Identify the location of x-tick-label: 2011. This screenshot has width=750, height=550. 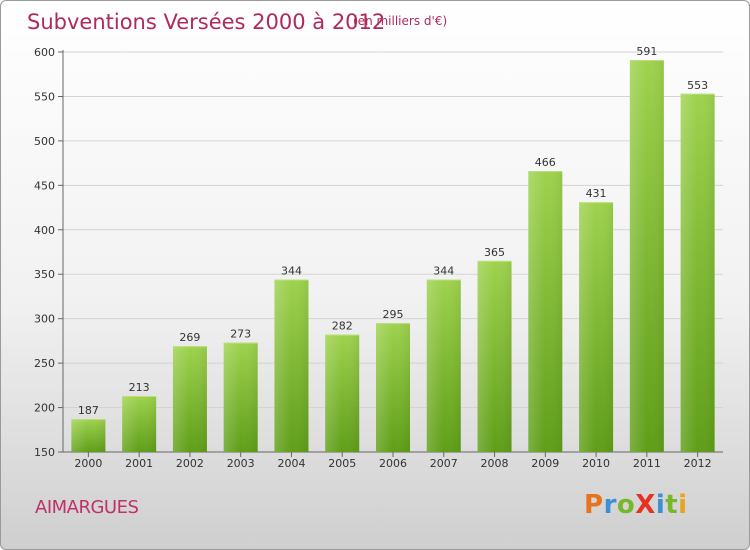
(647, 463).